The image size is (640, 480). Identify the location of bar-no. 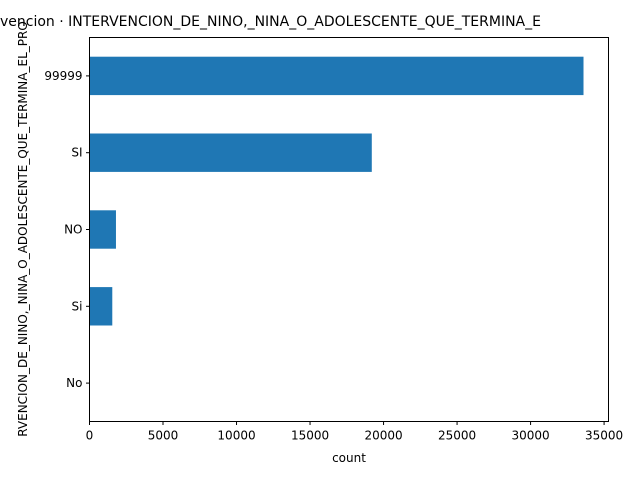
(102, 229).